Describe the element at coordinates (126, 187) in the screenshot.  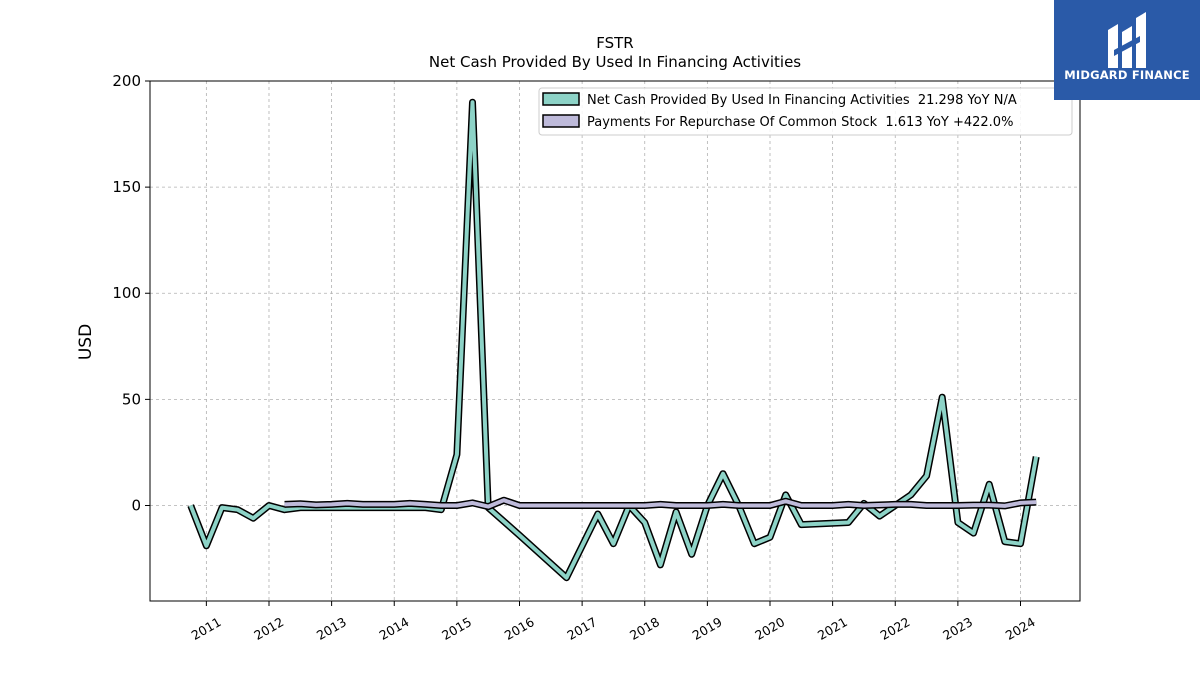
I see `y-tick-label: 150` at that location.